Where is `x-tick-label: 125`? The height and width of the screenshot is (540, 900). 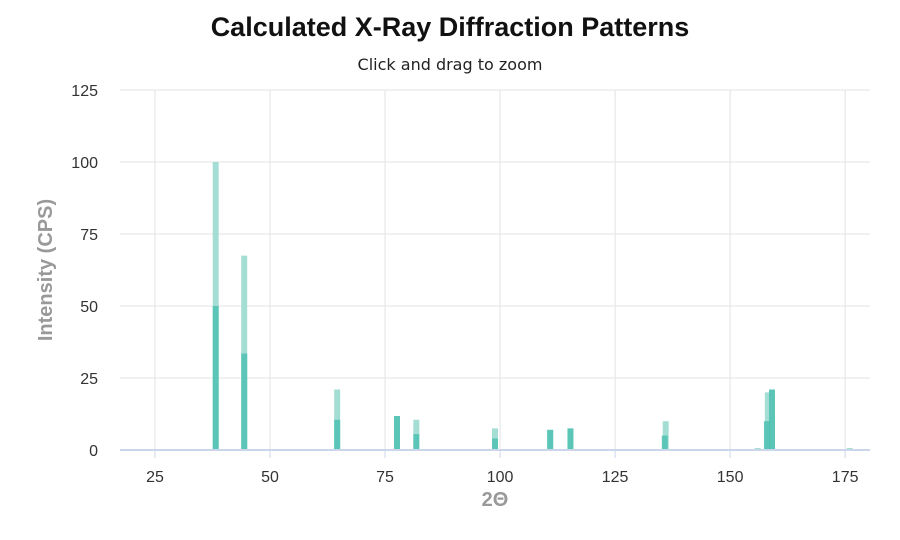
x-tick-label: 125 is located at coordinates (615, 477).